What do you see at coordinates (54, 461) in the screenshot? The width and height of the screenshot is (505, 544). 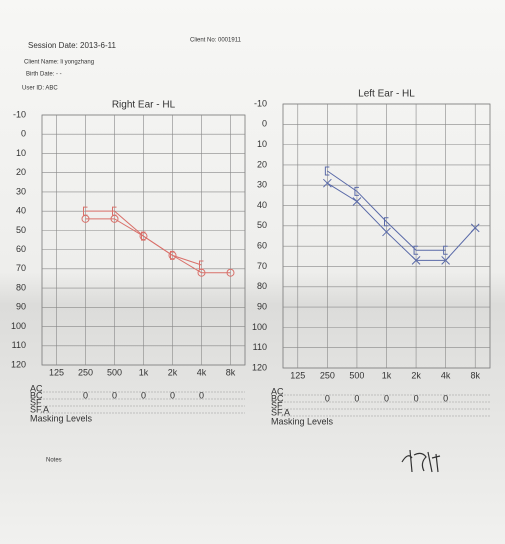 I see `notes: Notes` at bounding box center [54, 461].